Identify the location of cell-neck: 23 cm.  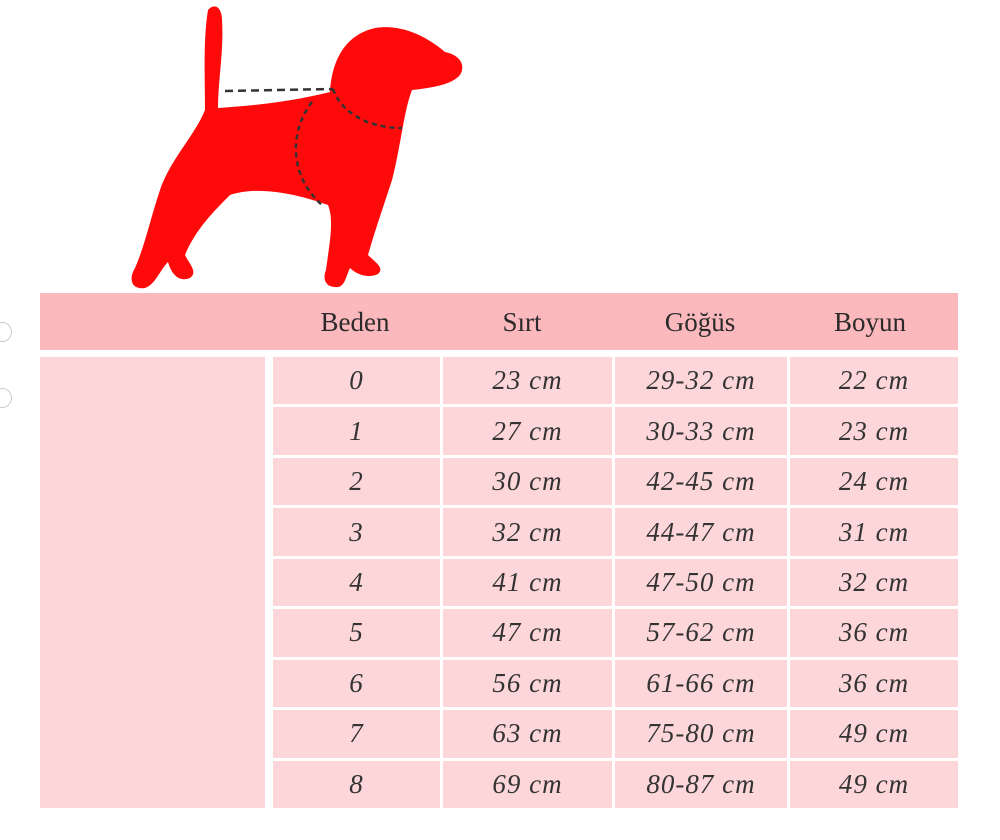
(874, 431).